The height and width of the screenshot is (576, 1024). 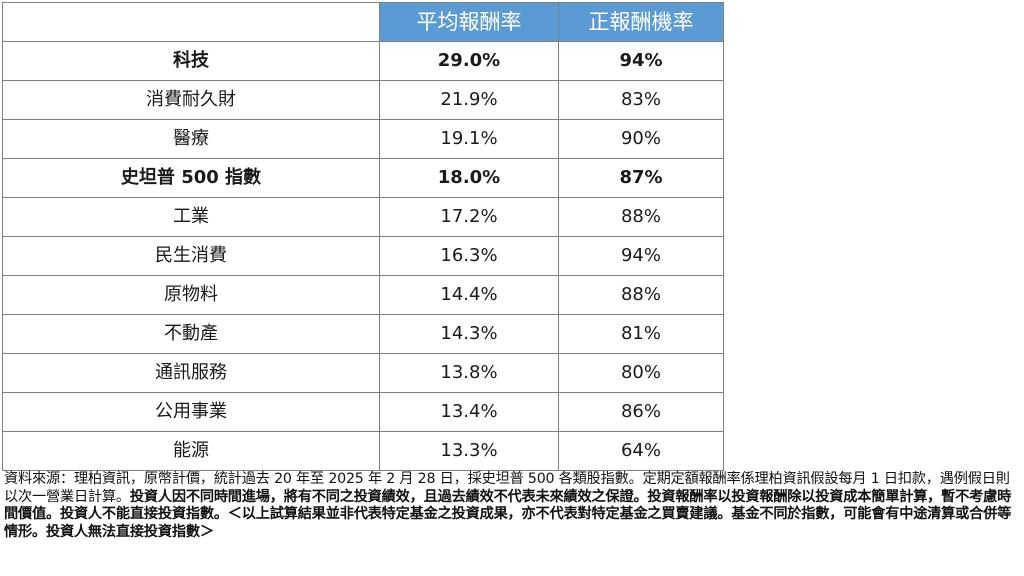 I want to click on average-return-cell: 14.3%, so click(x=469, y=334).